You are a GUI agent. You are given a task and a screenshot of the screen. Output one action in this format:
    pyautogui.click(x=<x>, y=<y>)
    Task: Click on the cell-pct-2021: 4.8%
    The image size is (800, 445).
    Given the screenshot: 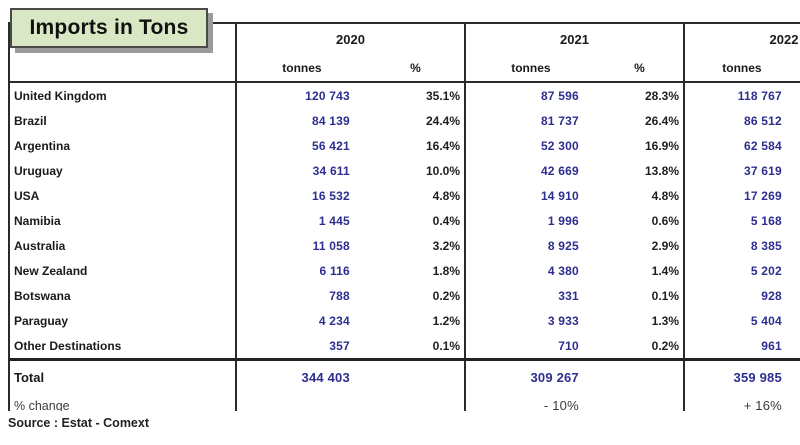 What is the action you would take?
    pyautogui.click(x=665, y=195)
    